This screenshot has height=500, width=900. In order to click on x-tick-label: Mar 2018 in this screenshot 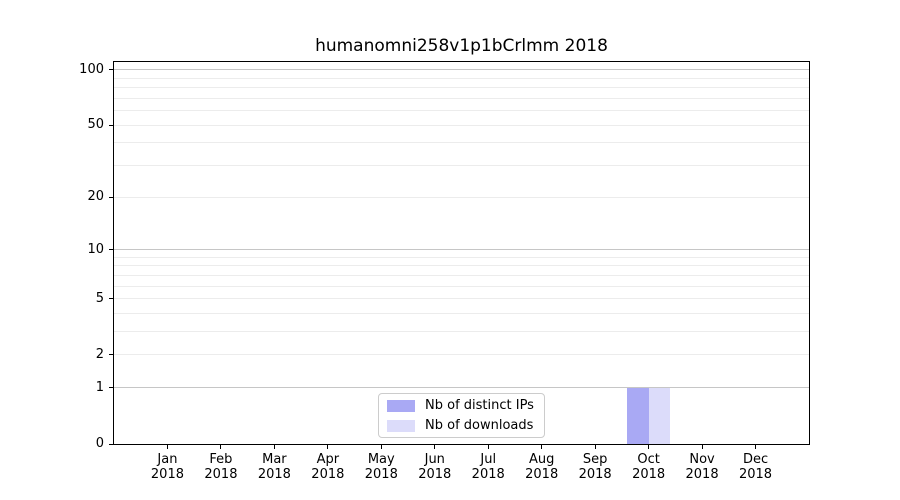, I will do `click(274, 467)`.